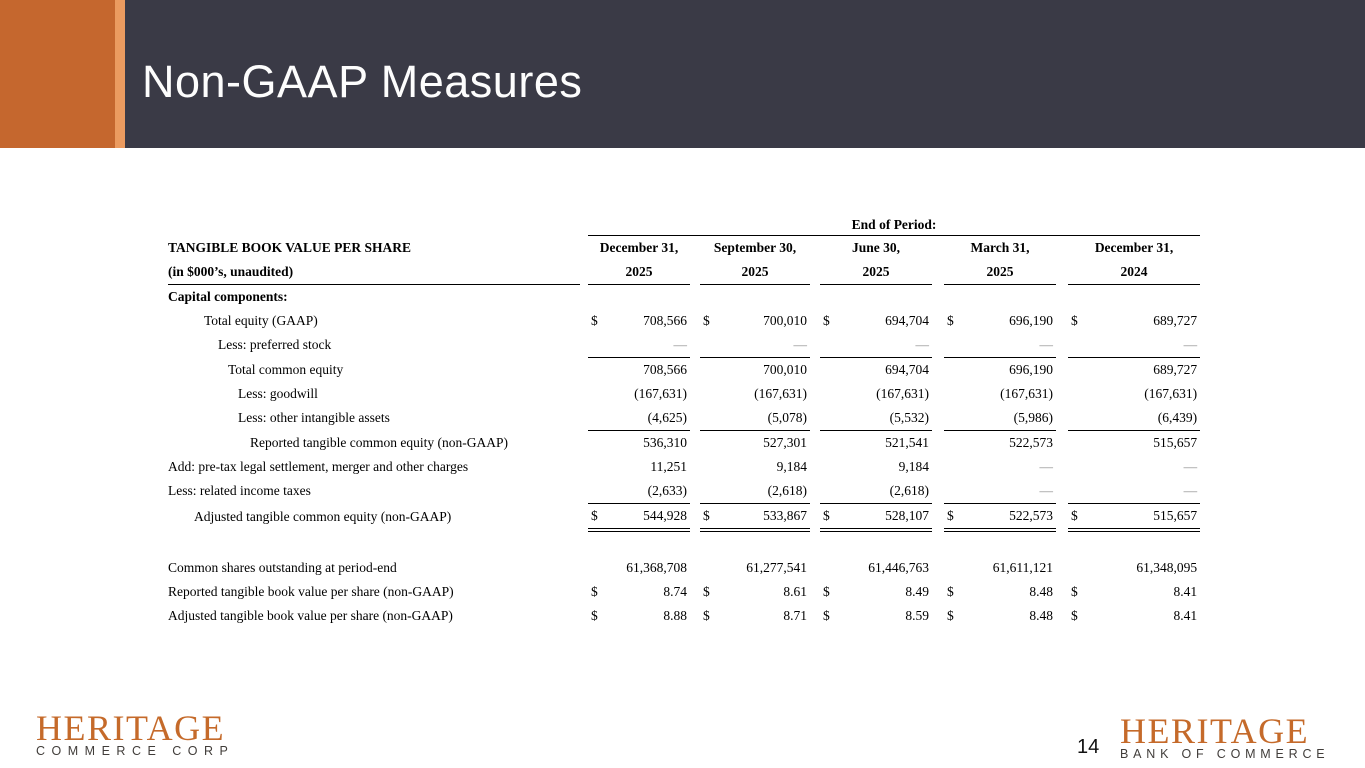  What do you see at coordinates (755, 467) in the screenshot?
I see `money-cell: 9,184` at bounding box center [755, 467].